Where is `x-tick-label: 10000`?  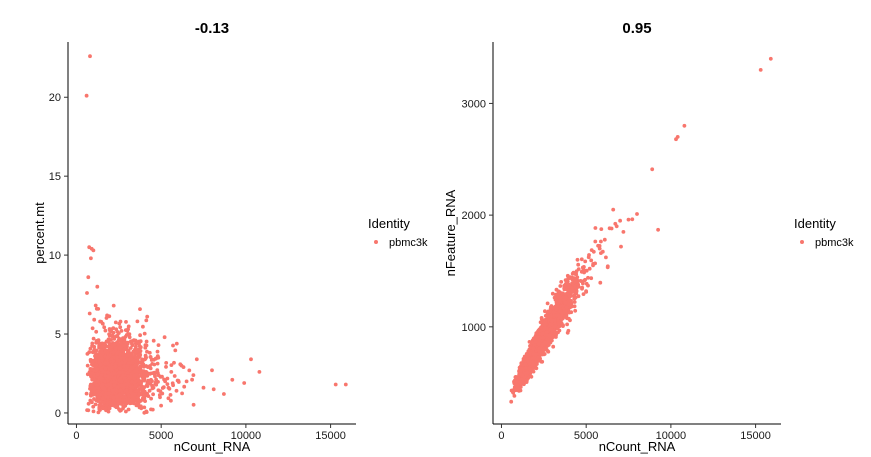
x-tick-label: 10000 is located at coordinates (246, 436).